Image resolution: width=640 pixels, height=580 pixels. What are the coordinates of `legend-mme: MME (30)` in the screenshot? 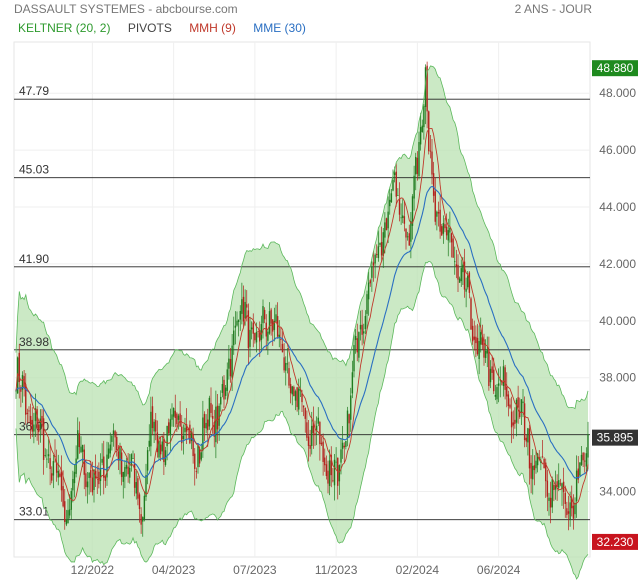 It's located at (279, 28).